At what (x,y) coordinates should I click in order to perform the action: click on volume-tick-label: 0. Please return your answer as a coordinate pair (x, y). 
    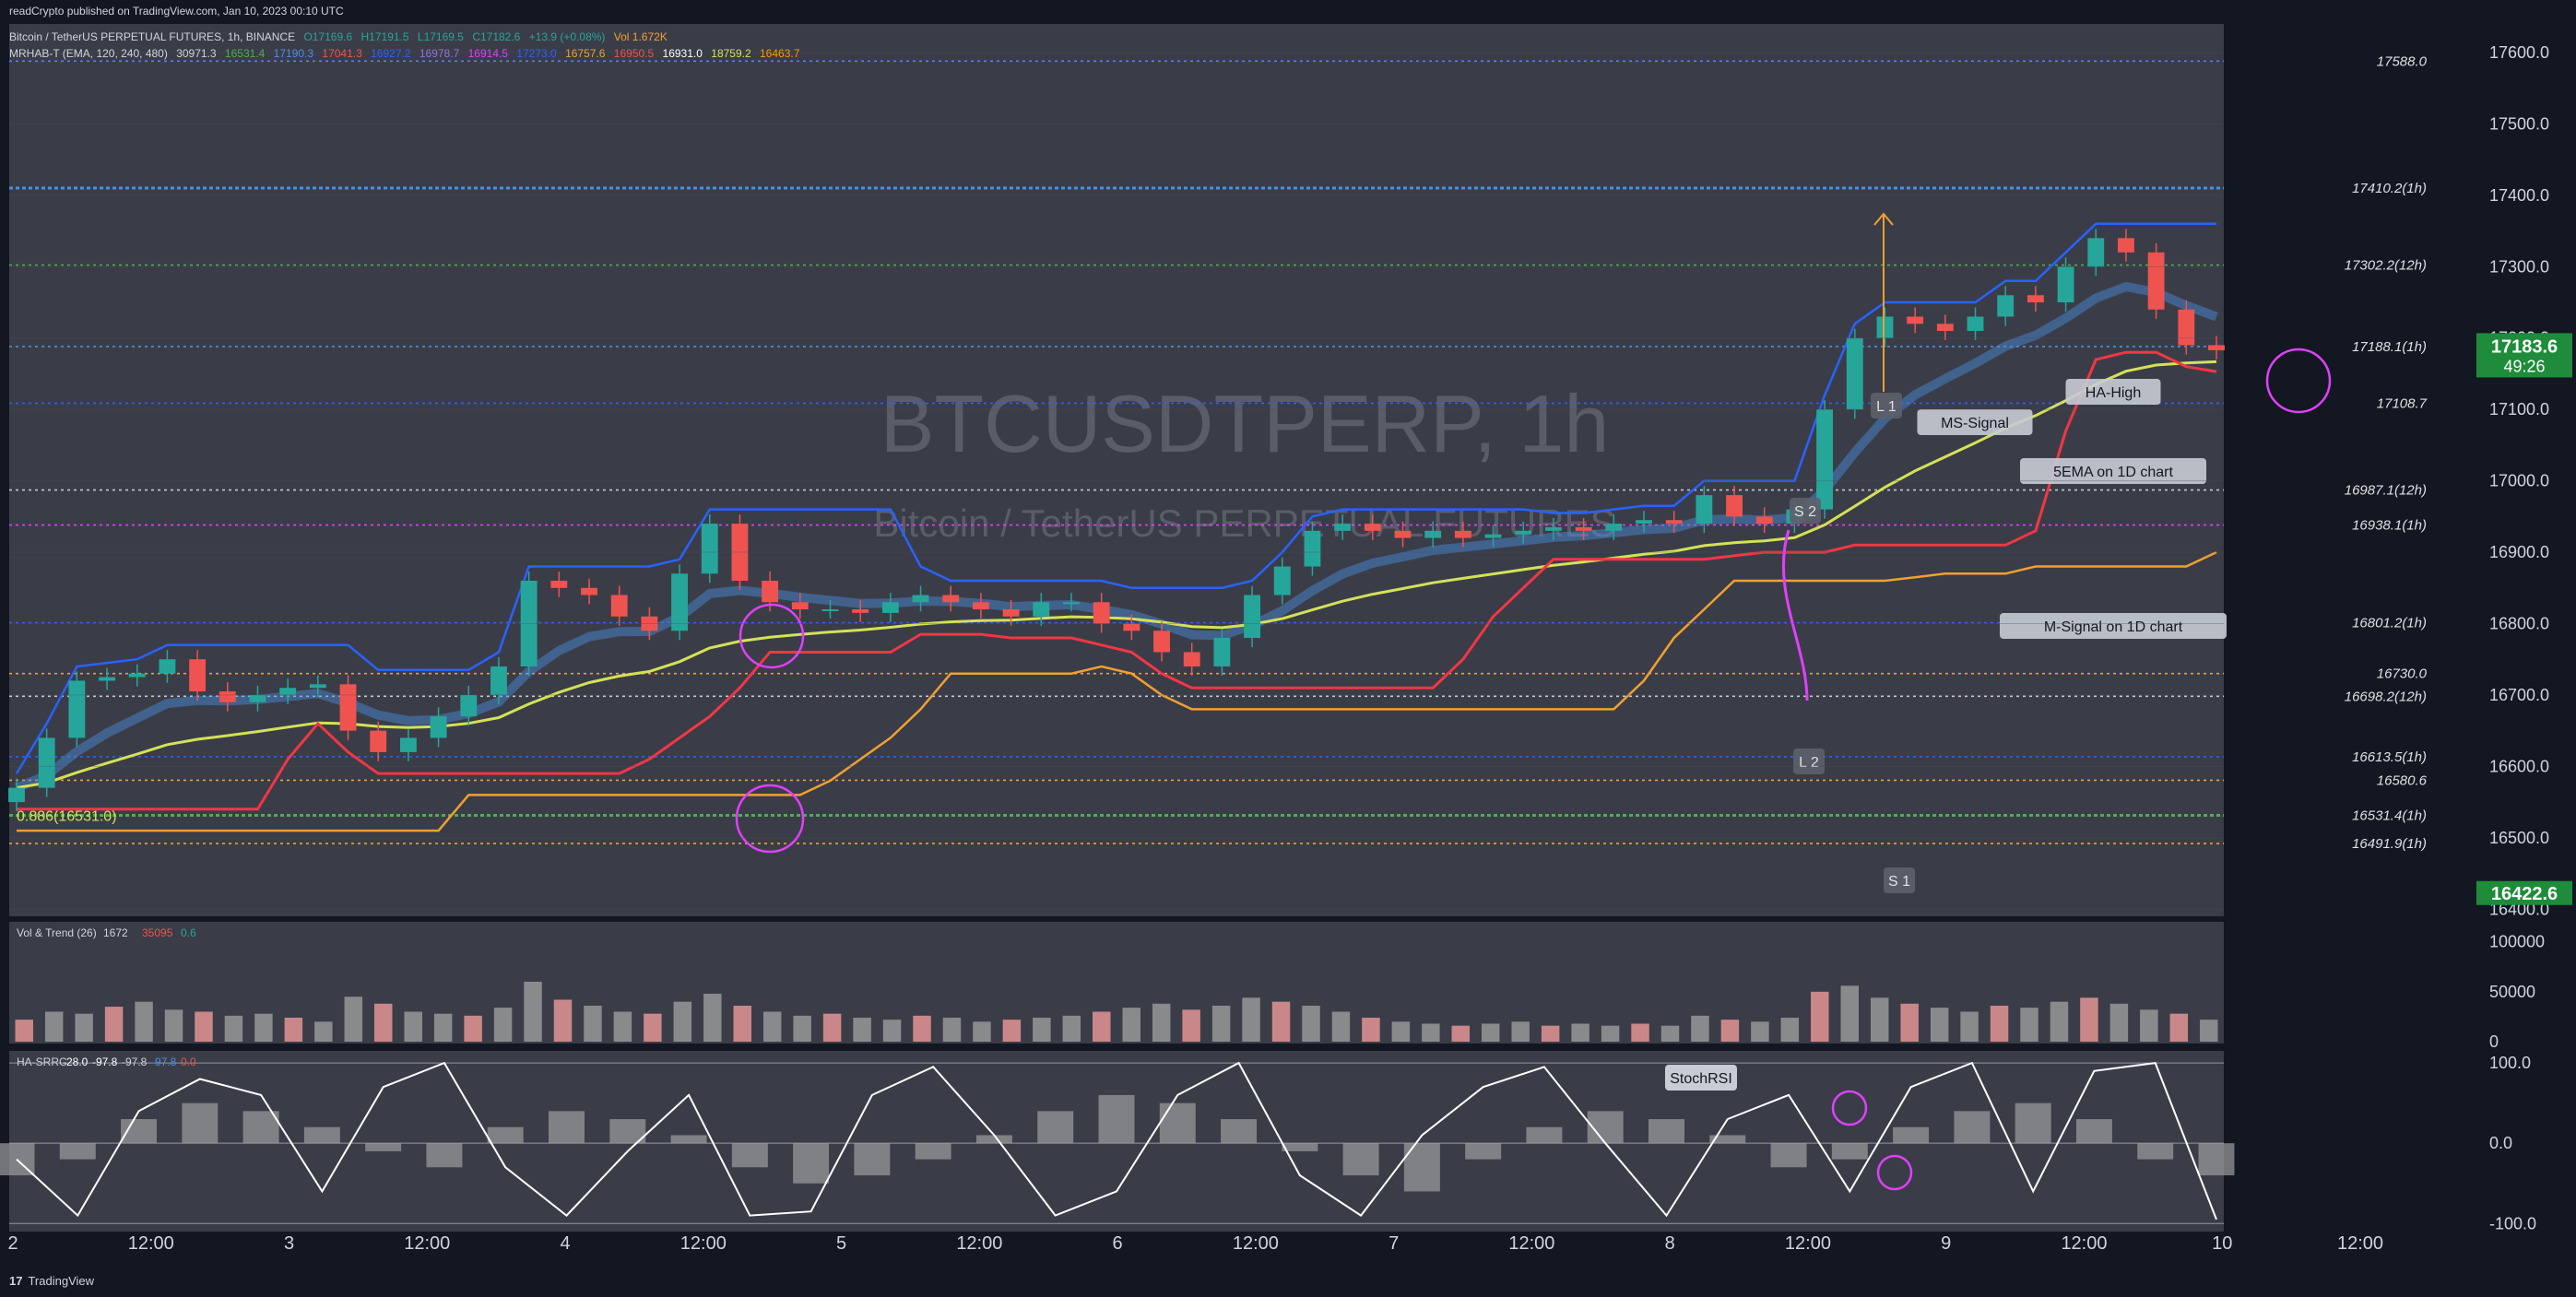
    Looking at the image, I should click on (2494, 1041).